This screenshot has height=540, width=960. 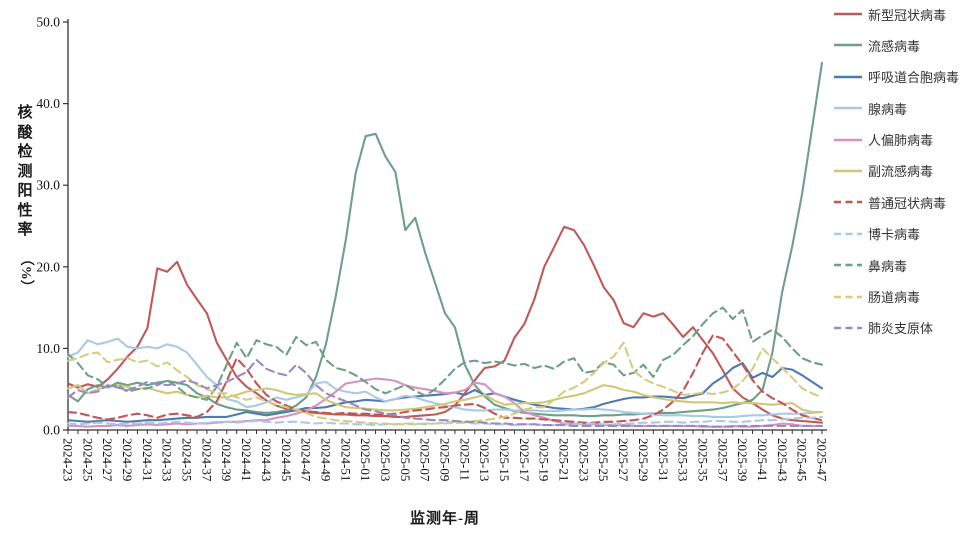 What do you see at coordinates (51, 430) in the screenshot?
I see `y-tick-label: 0.0` at bounding box center [51, 430].